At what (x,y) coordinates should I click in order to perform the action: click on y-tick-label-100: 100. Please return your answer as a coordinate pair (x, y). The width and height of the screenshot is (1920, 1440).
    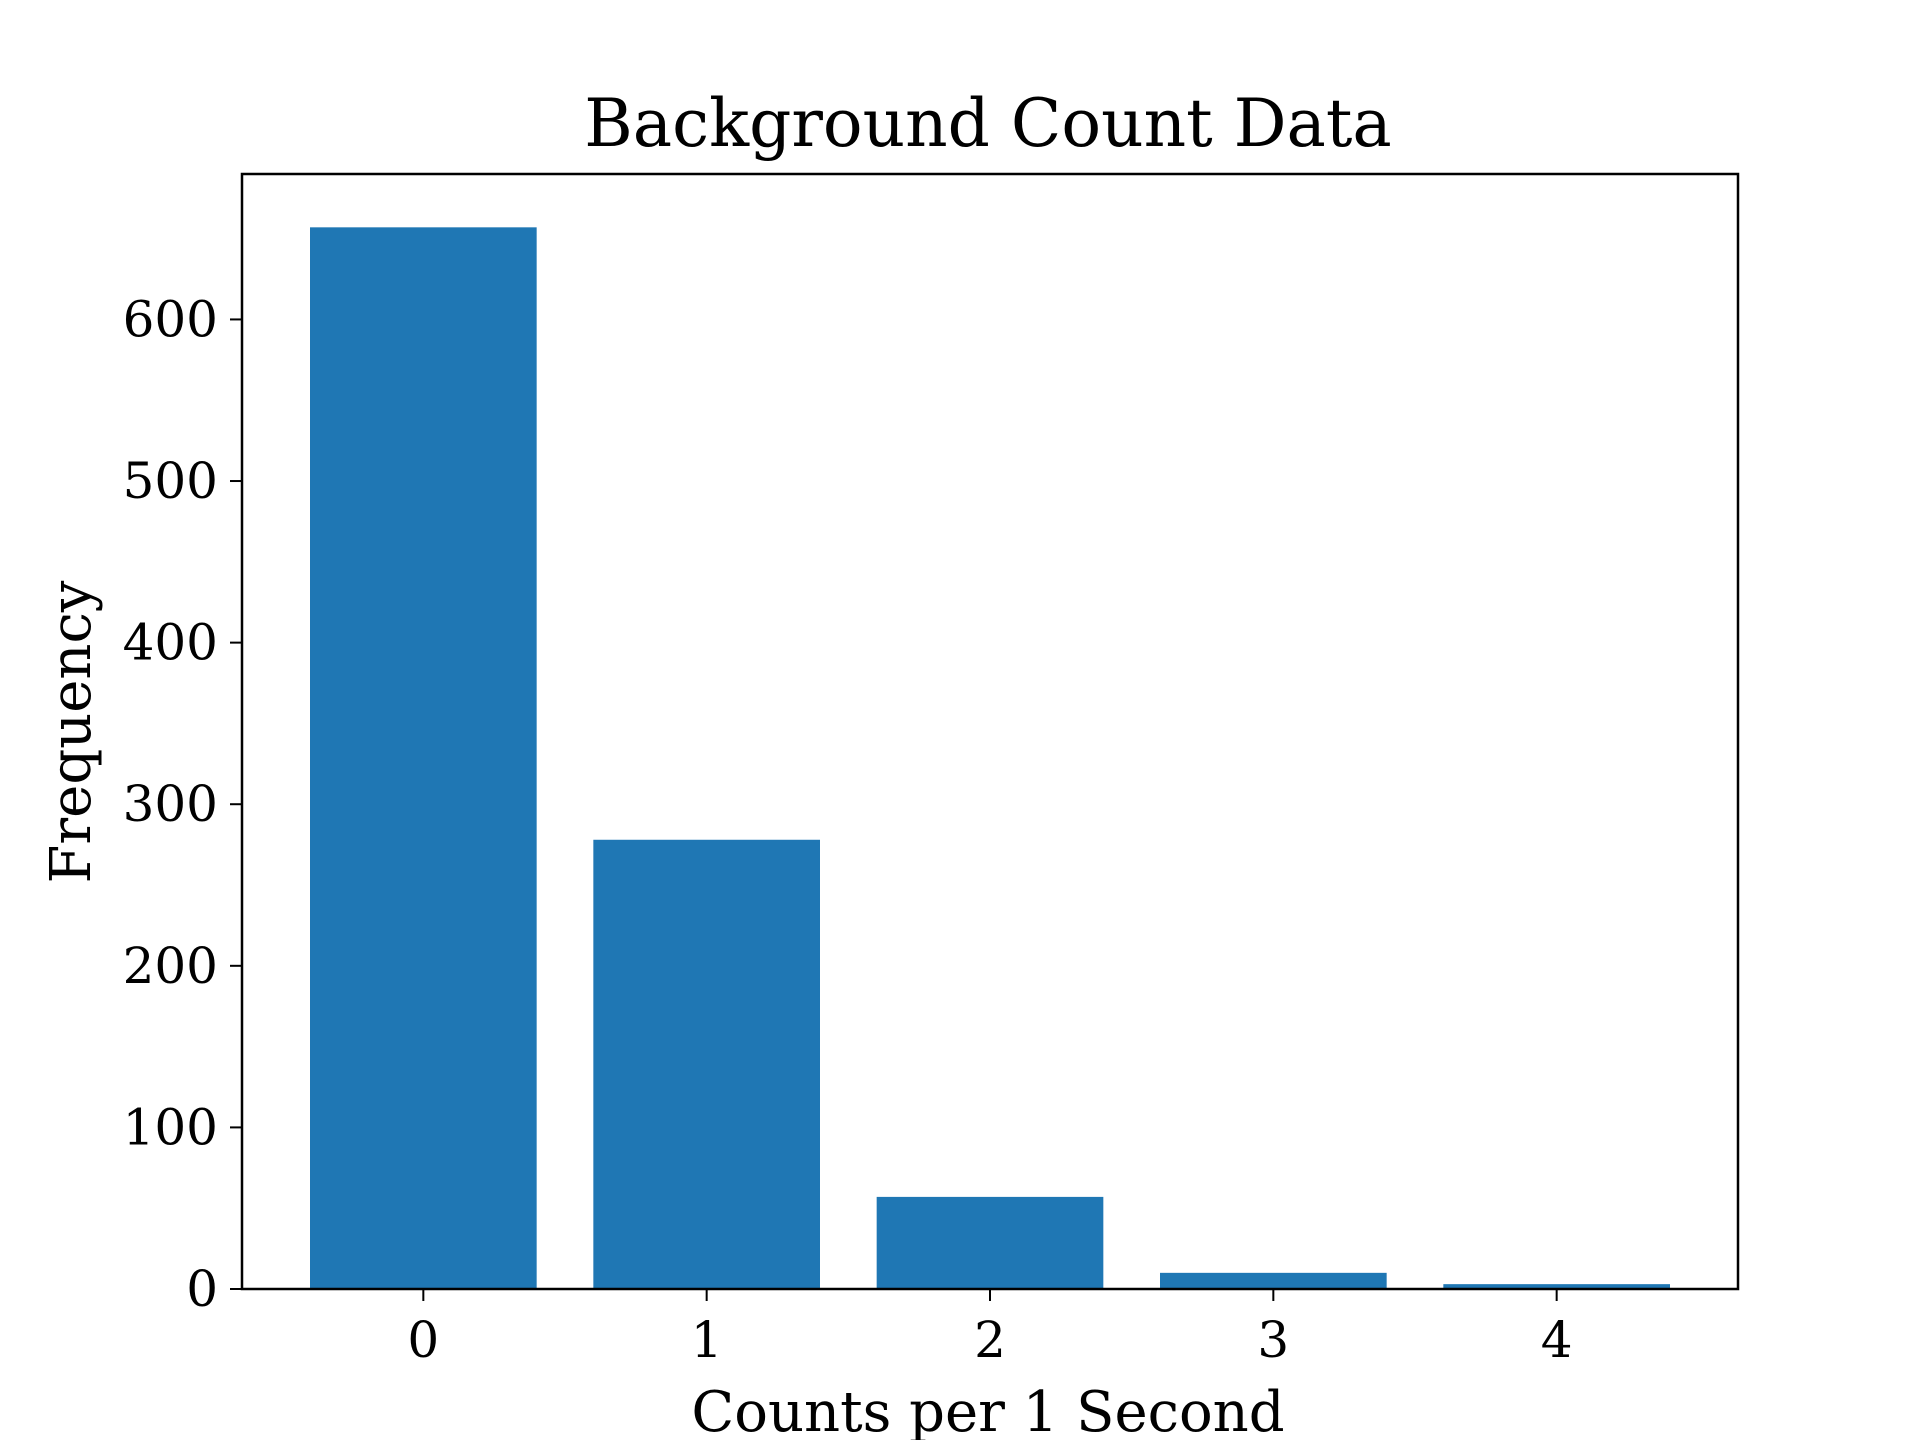
    Looking at the image, I should click on (170, 1127).